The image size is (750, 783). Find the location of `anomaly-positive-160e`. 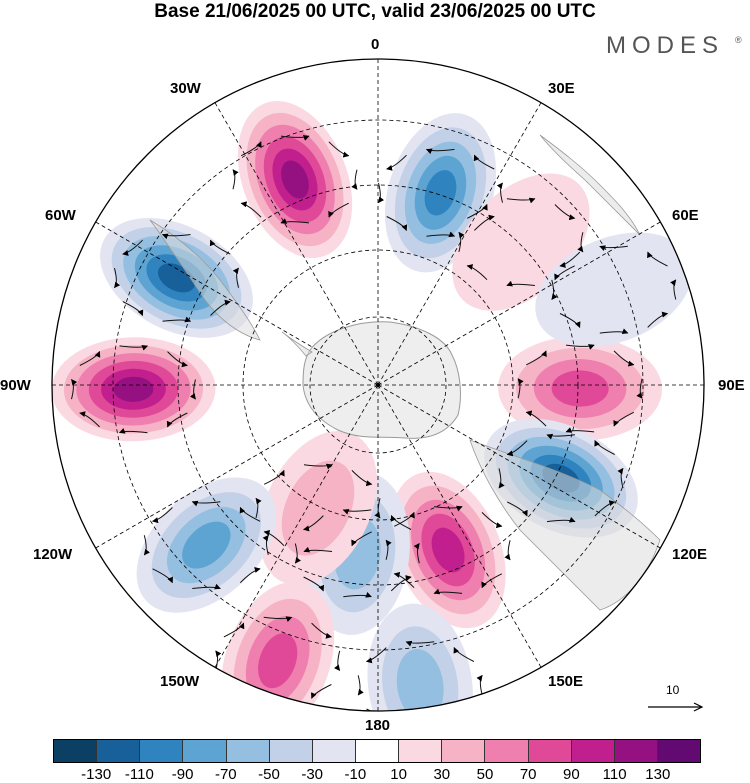

anomaly-positive-160e is located at coordinates (448, 550).